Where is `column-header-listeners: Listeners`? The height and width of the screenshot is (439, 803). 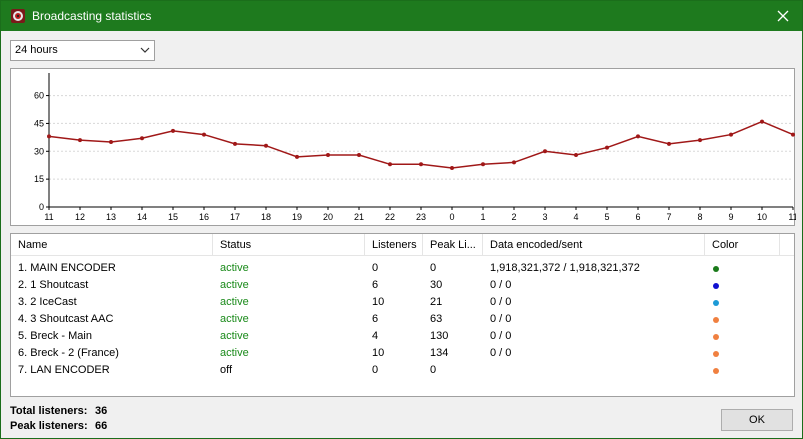
column-header-listeners: Listeners is located at coordinates (394, 245).